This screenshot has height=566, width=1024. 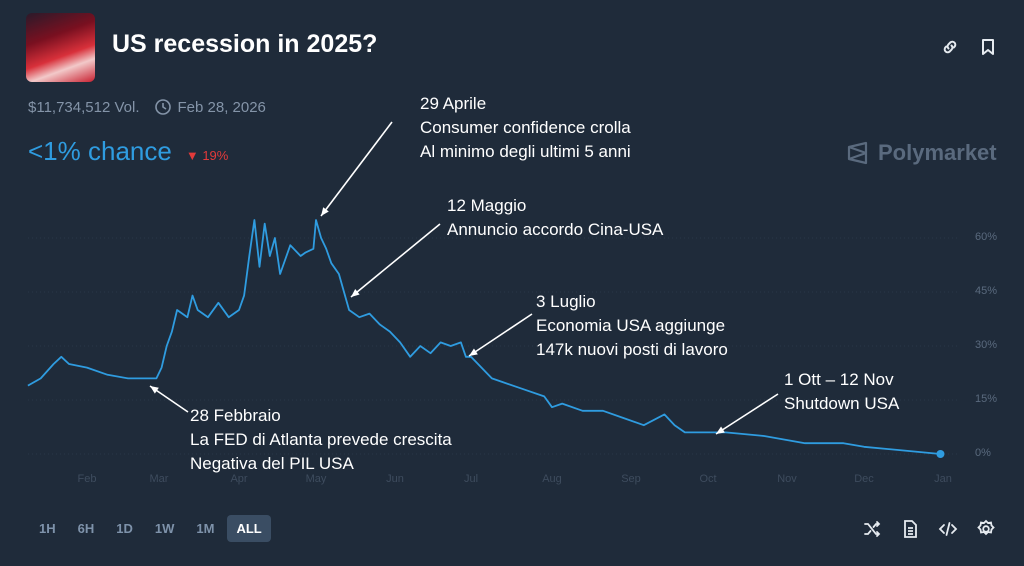 I want to click on y-tick-label: 30%, so click(x=986, y=345).